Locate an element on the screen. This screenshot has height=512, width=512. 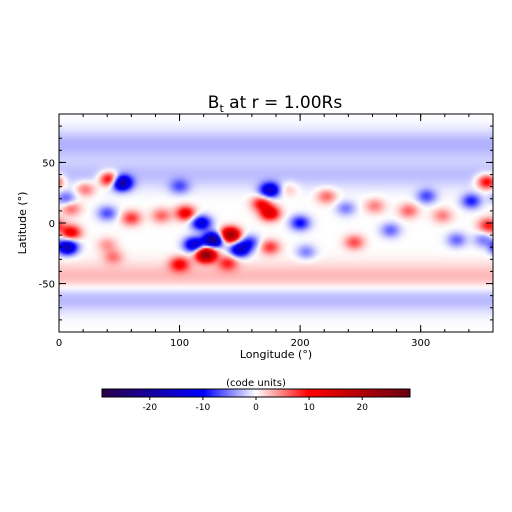
title-suffix: at r = 1.00Rs is located at coordinates (283, 103).